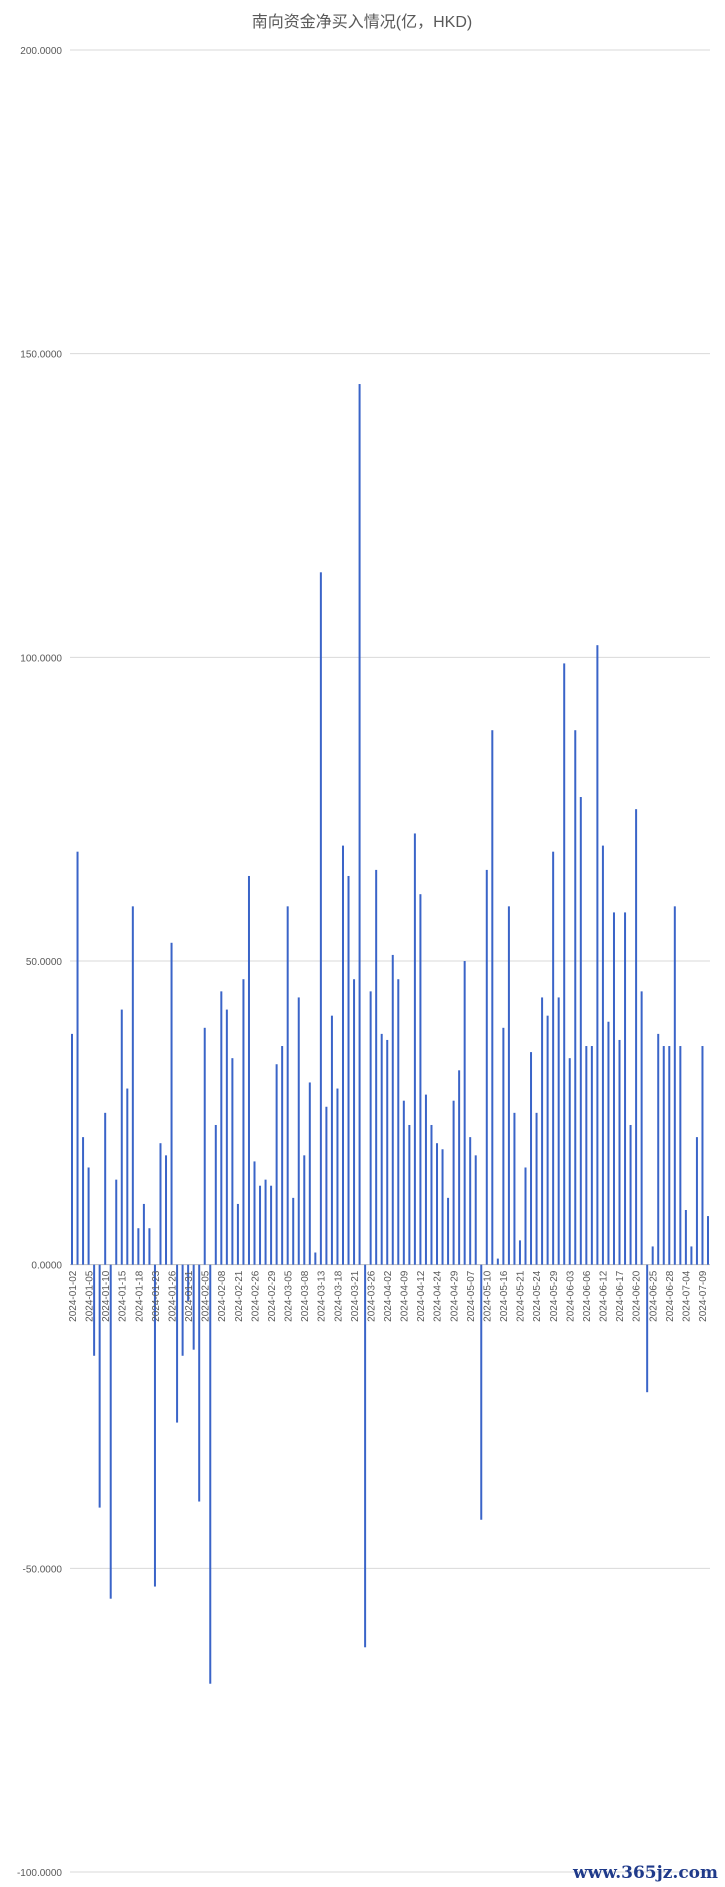 The image size is (725, 1887). Describe the element at coordinates (521, 1296) in the screenshot. I see `x-tick-label: 2024-05-21` at that location.